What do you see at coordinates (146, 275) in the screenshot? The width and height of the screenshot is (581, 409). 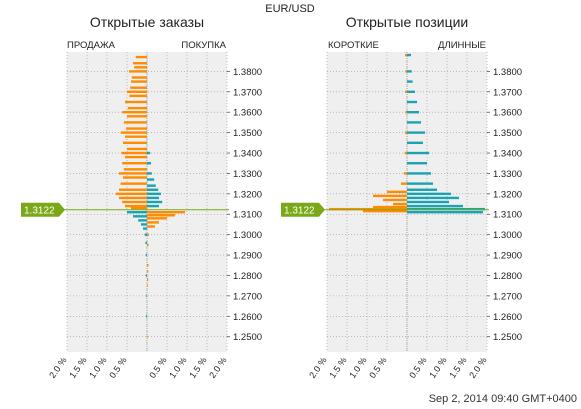 I see `bar-left-teal` at bounding box center [146, 275].